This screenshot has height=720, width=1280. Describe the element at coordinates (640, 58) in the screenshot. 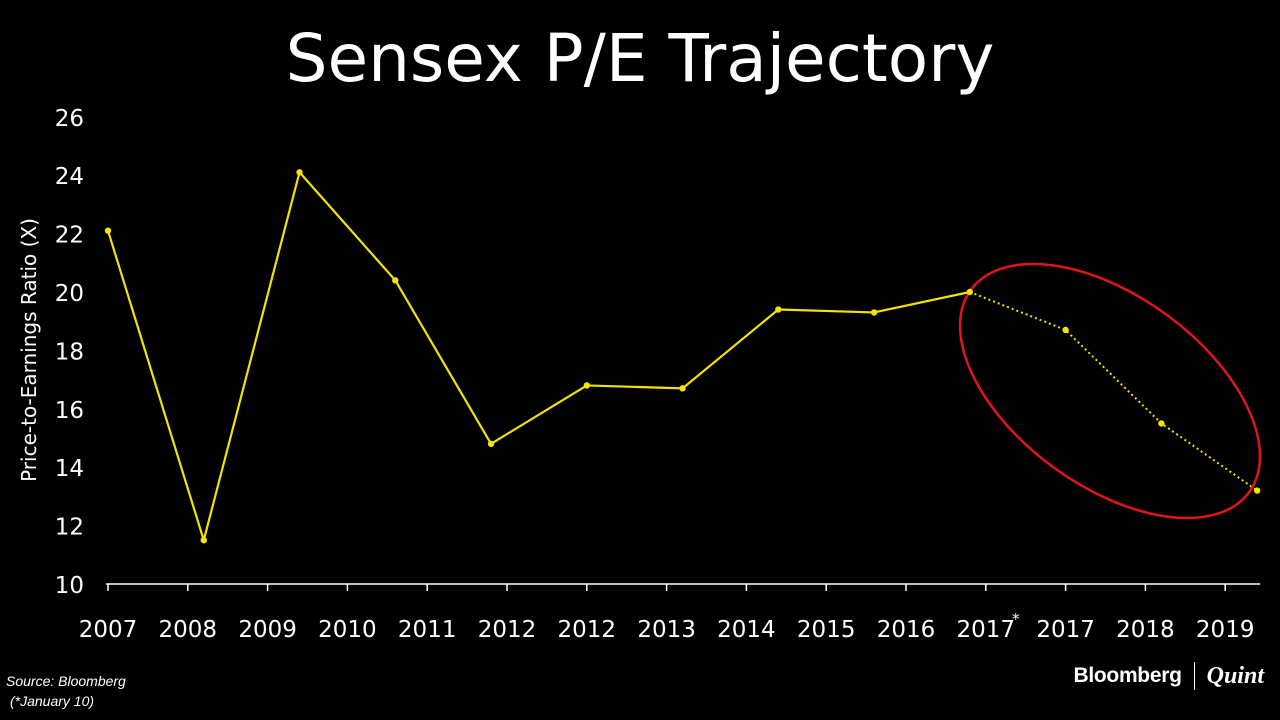

I see `chart-title: Sensex P/E Trajectory` at that location.